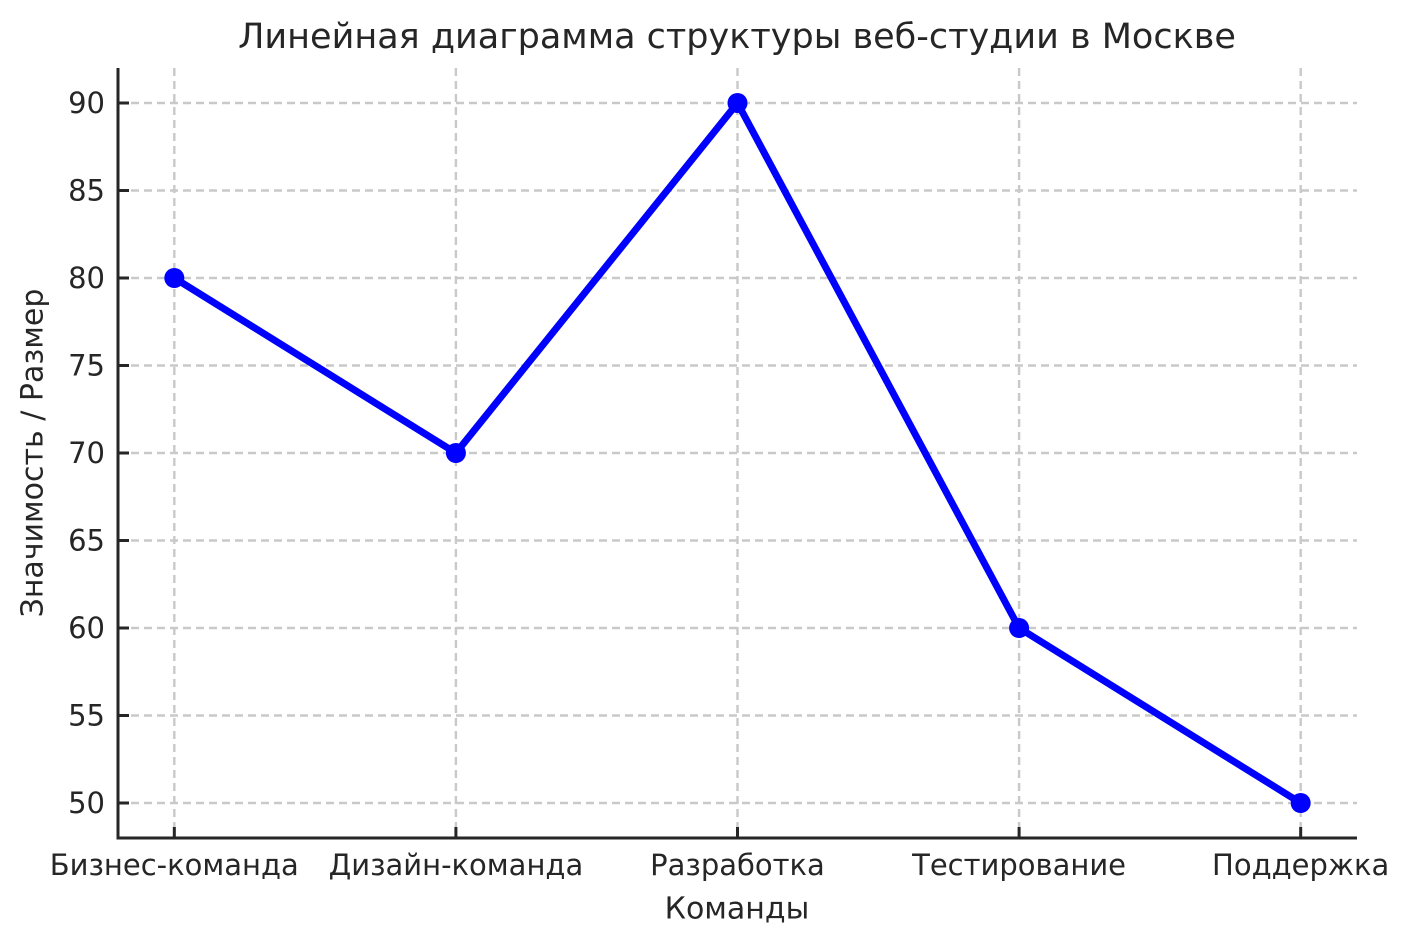 This screenshot has height=947, width=1421. Describe the element at coordinates (86, 191) in the screenshot. I see `y-tick-label: 85` at that location.